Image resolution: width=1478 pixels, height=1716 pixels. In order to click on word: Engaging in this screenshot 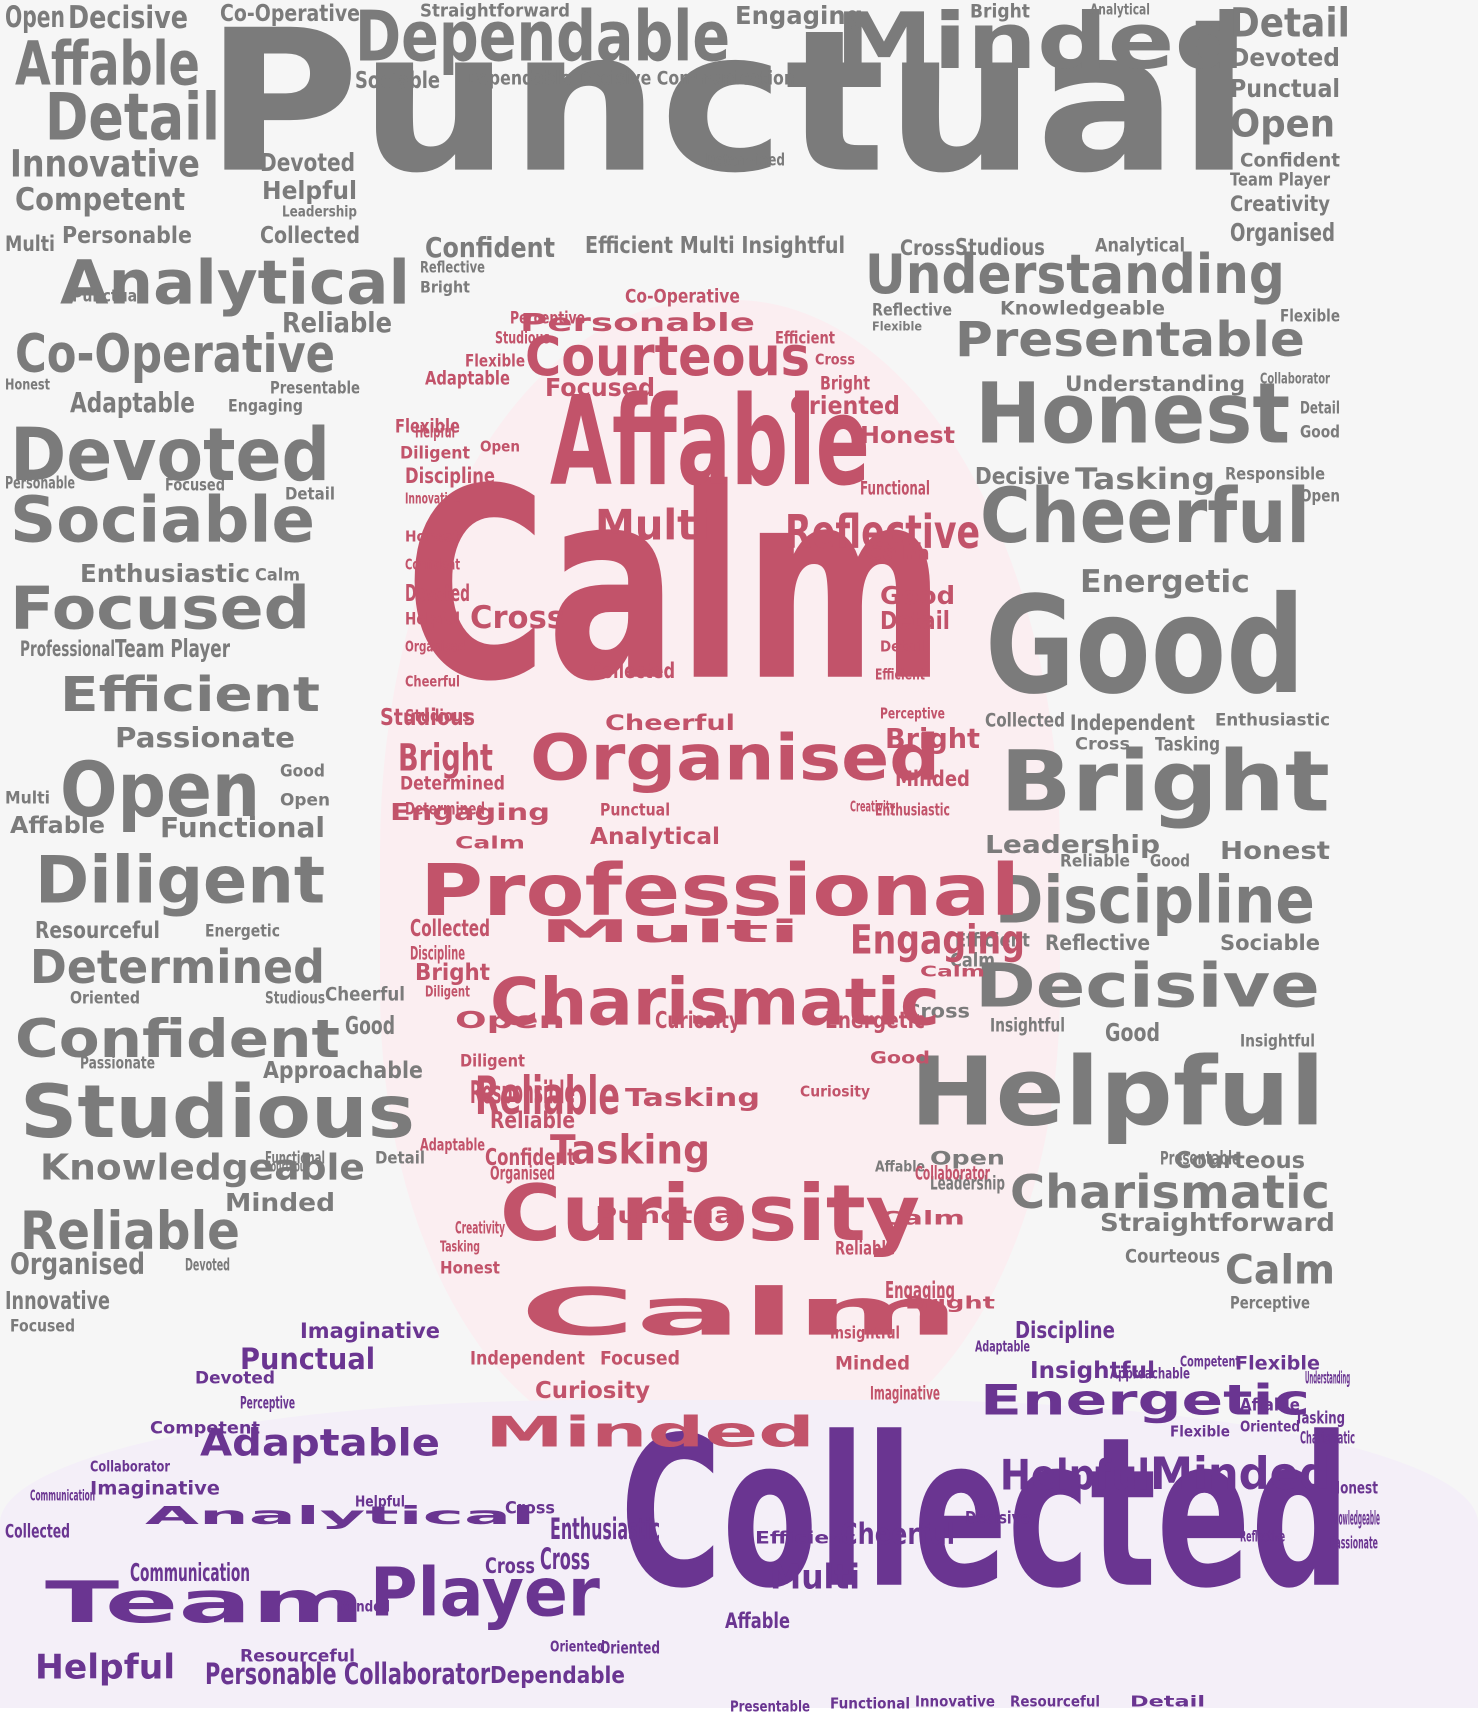, I will do `click(470, 813)`.